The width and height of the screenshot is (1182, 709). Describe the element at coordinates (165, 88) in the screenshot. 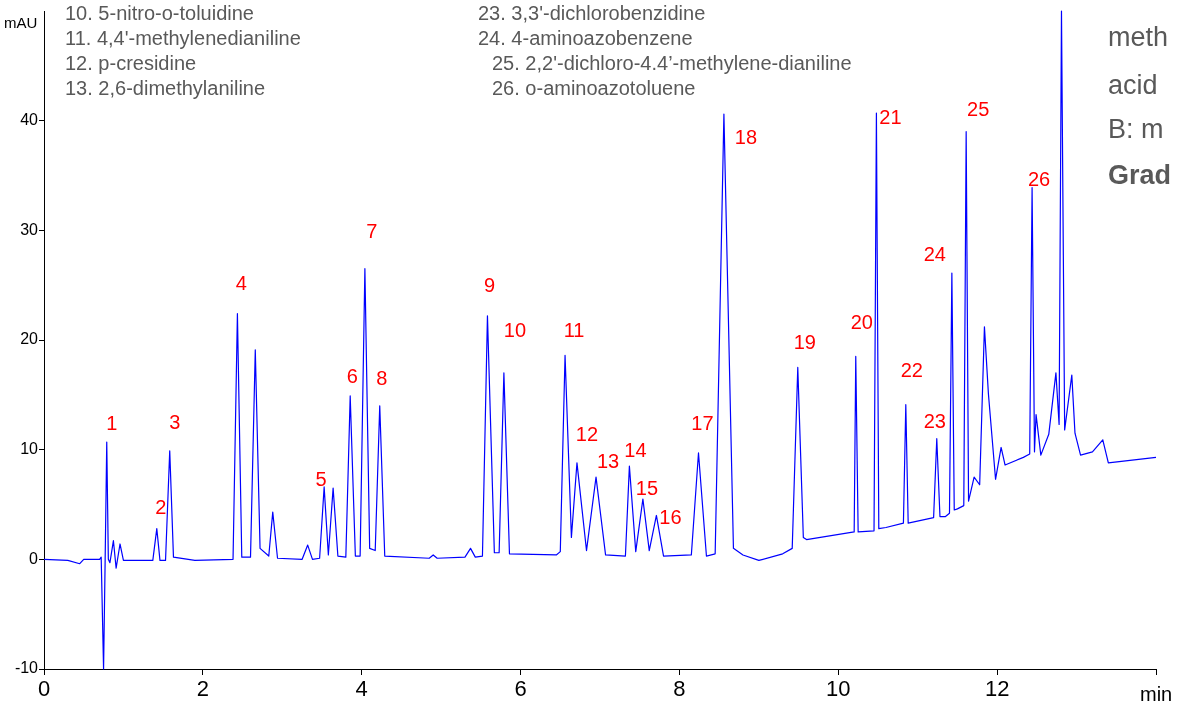

I see `annotation: 13. 2,6-dimethylaniline` at that location.